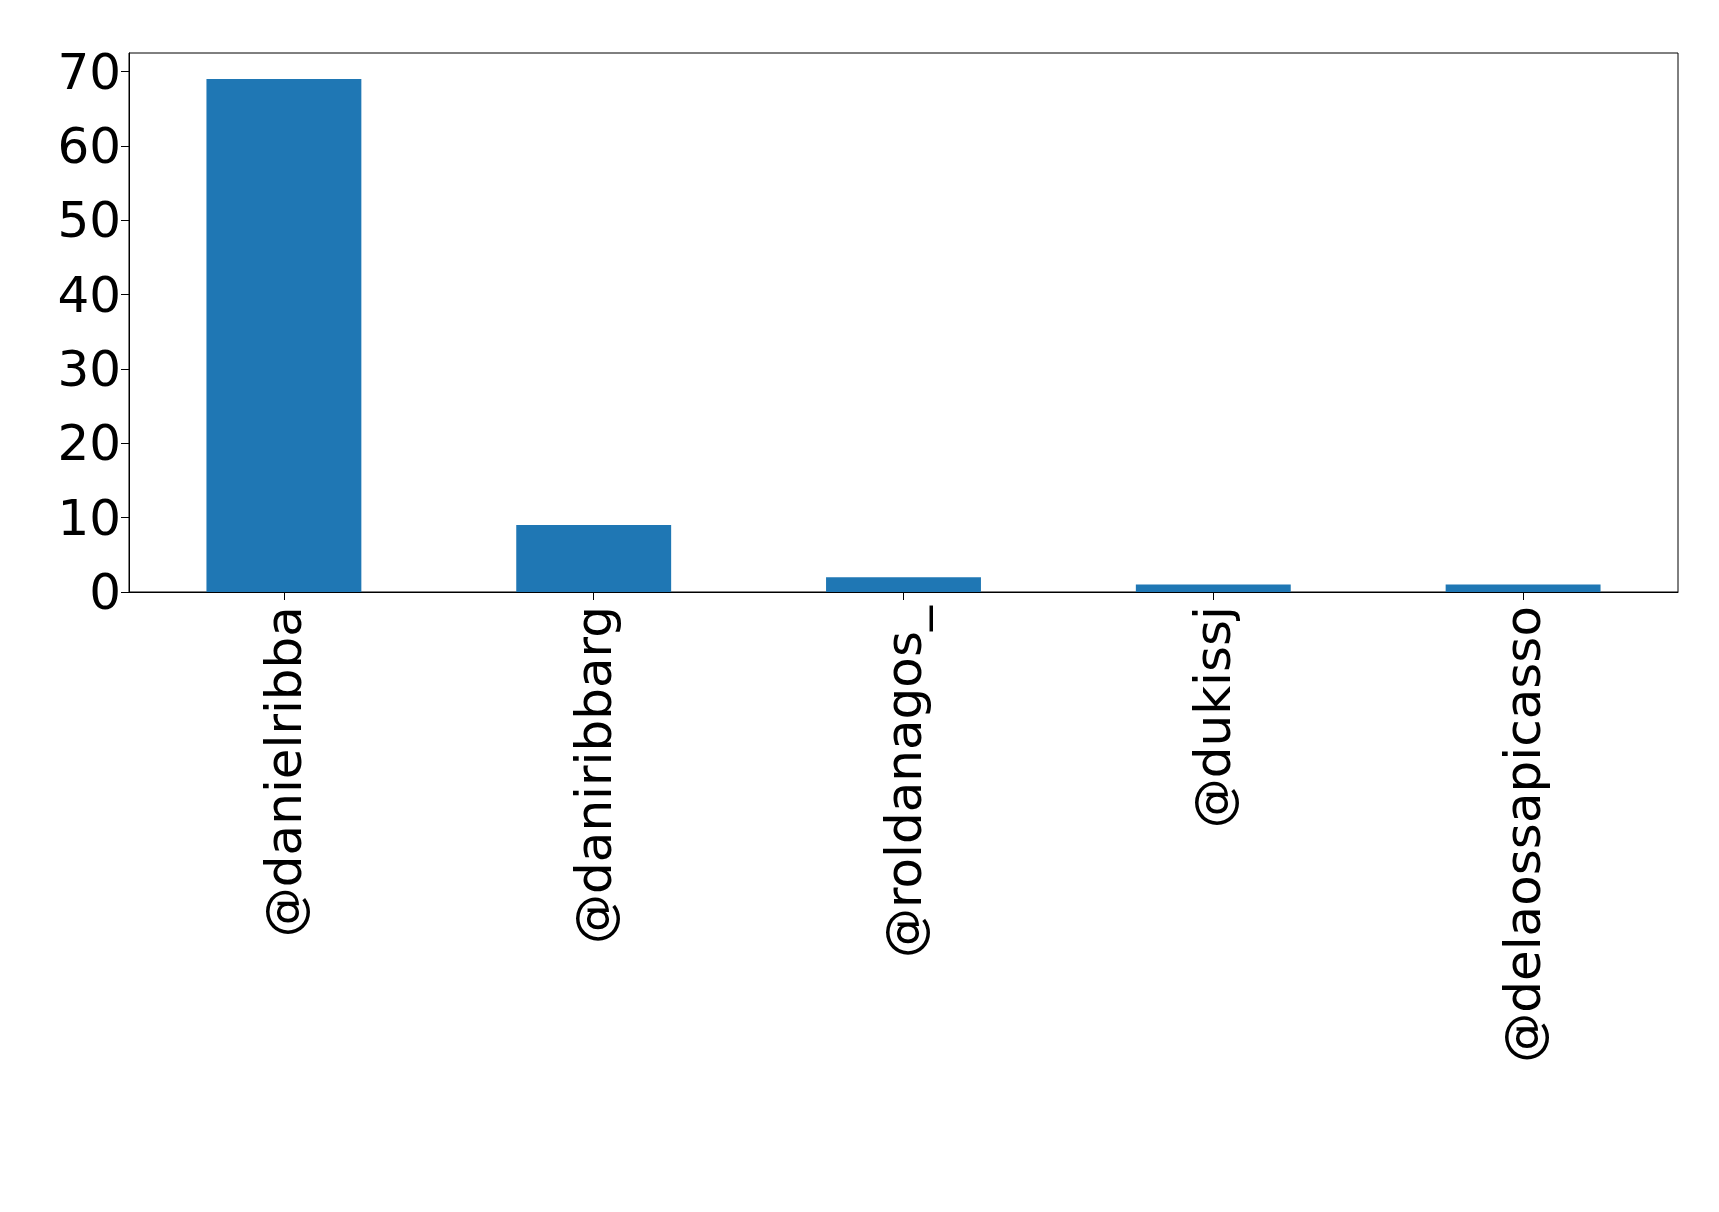 This screenshot has width=1719, height=1212. I want to click on x-tick-label: @delaossapicasso, so click(1523, 834).